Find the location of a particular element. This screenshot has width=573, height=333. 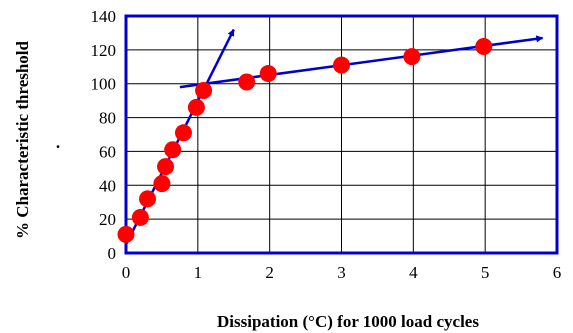

x-tick-label: 6 is located at coordinates (557, 272).